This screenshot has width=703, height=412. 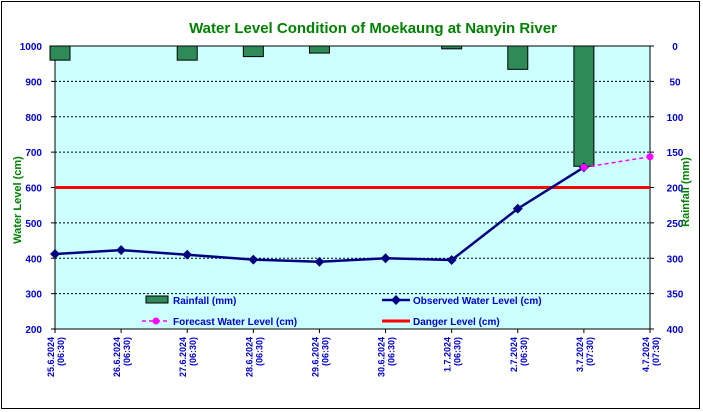 I want to click on left-tick-label: 700, so click(x=33, y=153).